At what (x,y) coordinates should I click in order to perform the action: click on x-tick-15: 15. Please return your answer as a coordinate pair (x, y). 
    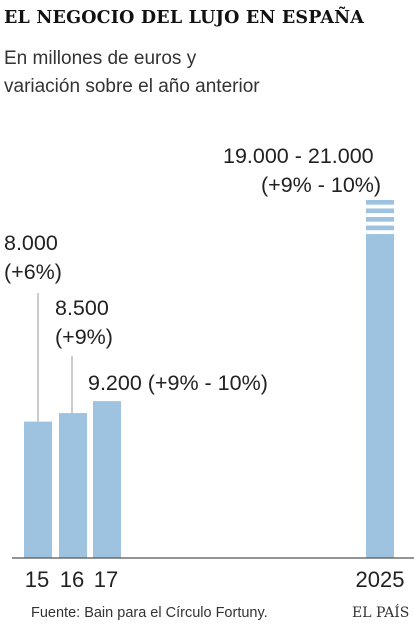
    Looking at the image, I should click on (37, 579).